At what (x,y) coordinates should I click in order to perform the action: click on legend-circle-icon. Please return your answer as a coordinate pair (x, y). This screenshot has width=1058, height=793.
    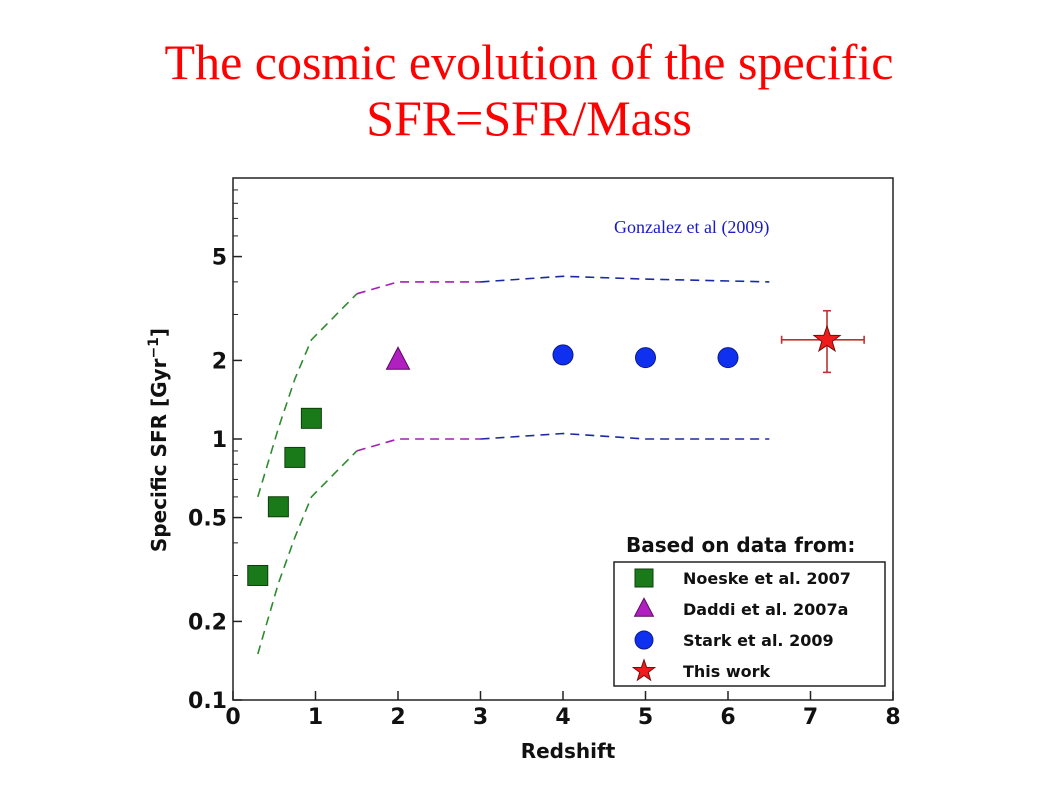
    Looking at the image, I should click on (644, 640).